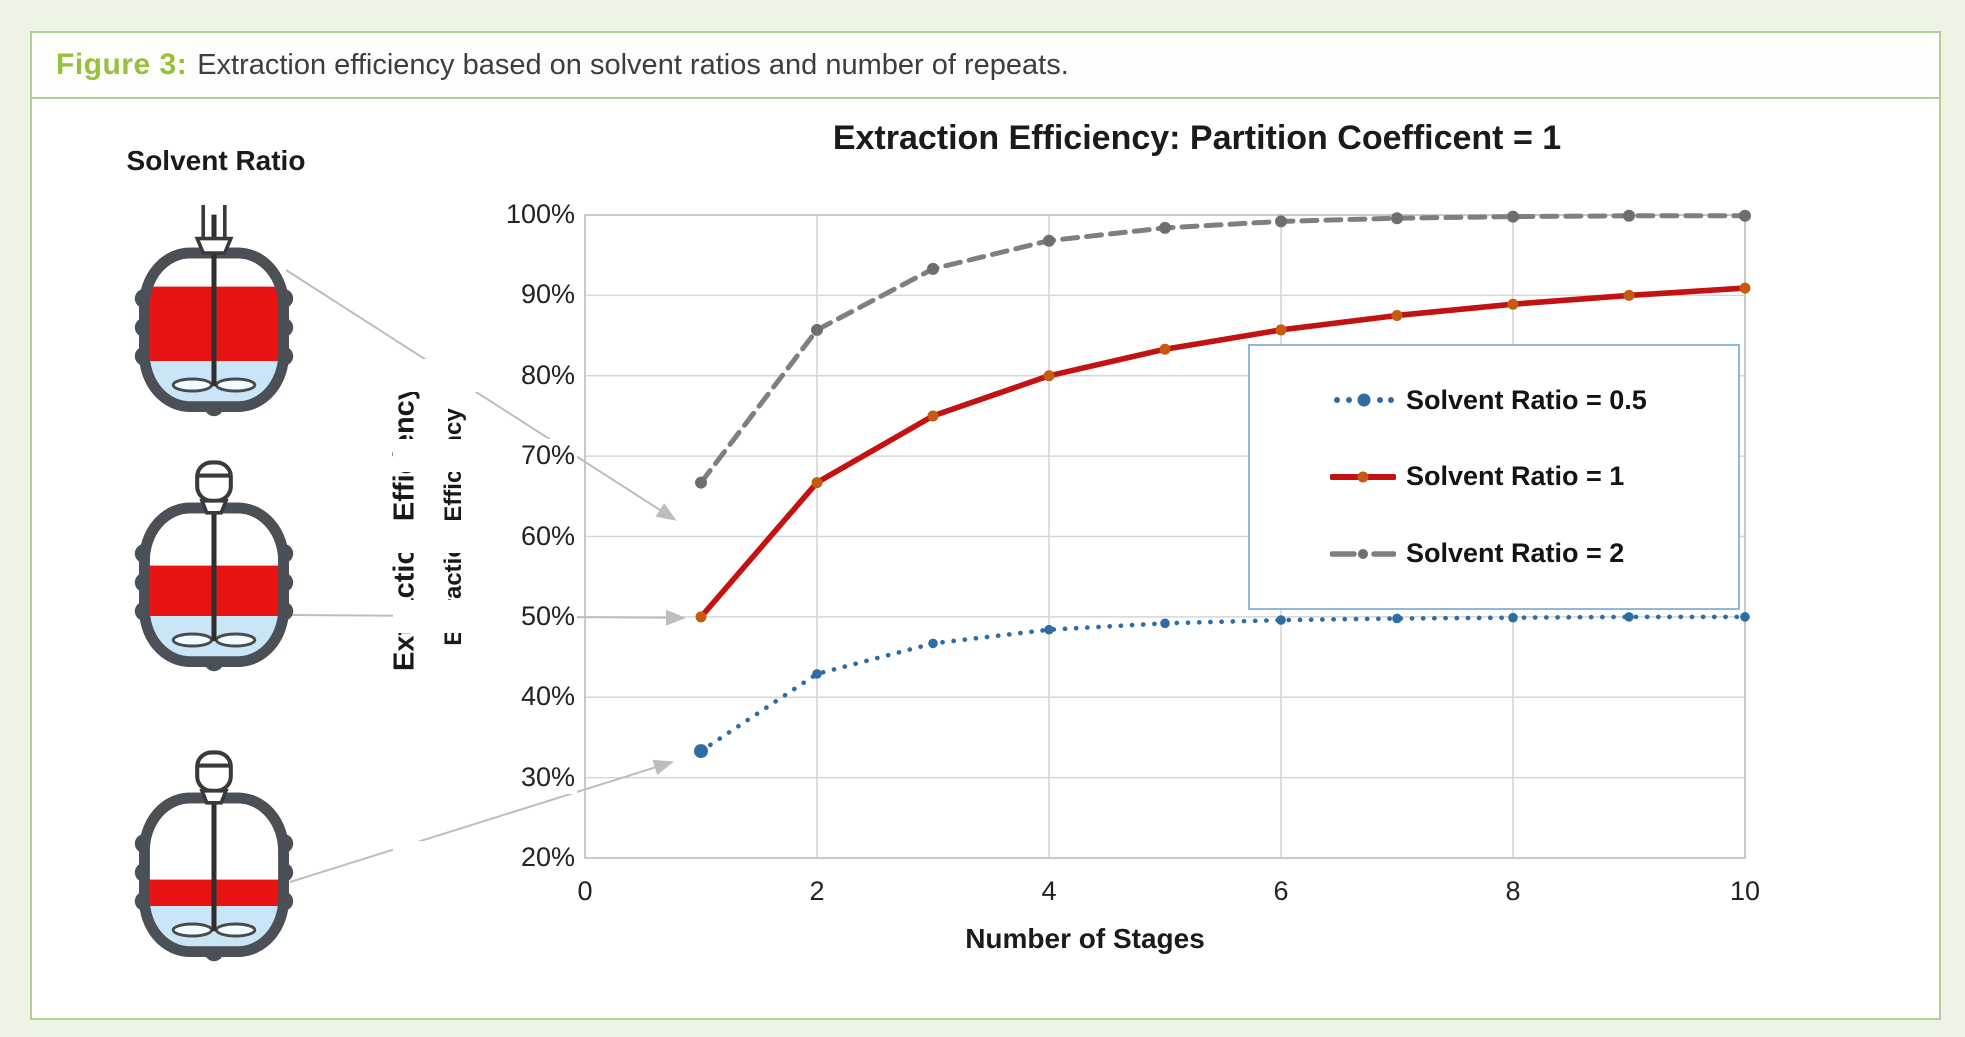 This screenshot has height=1037, width=1965. I want to click on y-tick: 80%, so click(485, 375).